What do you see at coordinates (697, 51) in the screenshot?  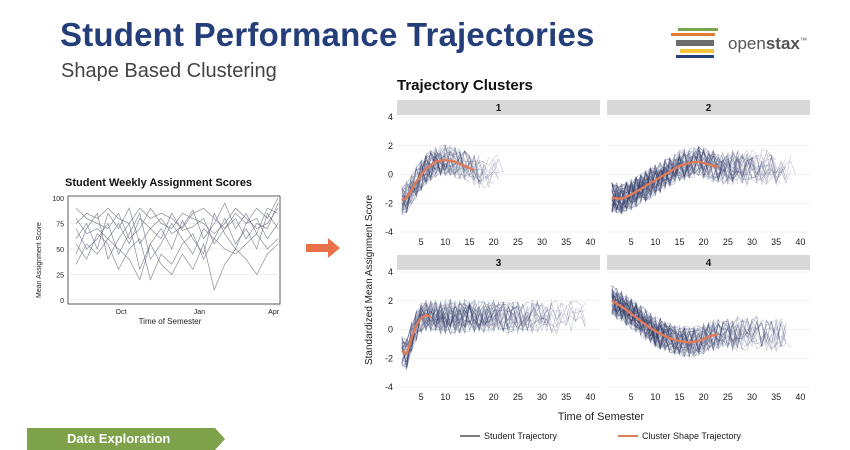 I see `logo-bar-yellow` at bounding box center [697, 51].